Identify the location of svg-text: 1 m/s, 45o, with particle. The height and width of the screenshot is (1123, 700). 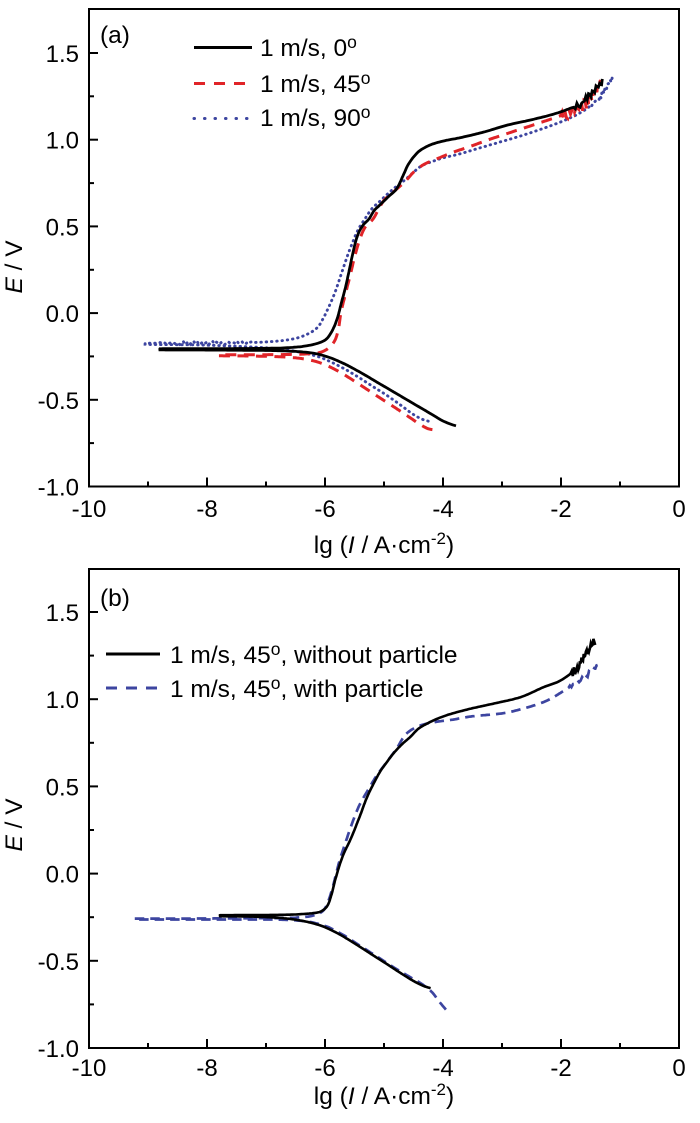
(296, 688).